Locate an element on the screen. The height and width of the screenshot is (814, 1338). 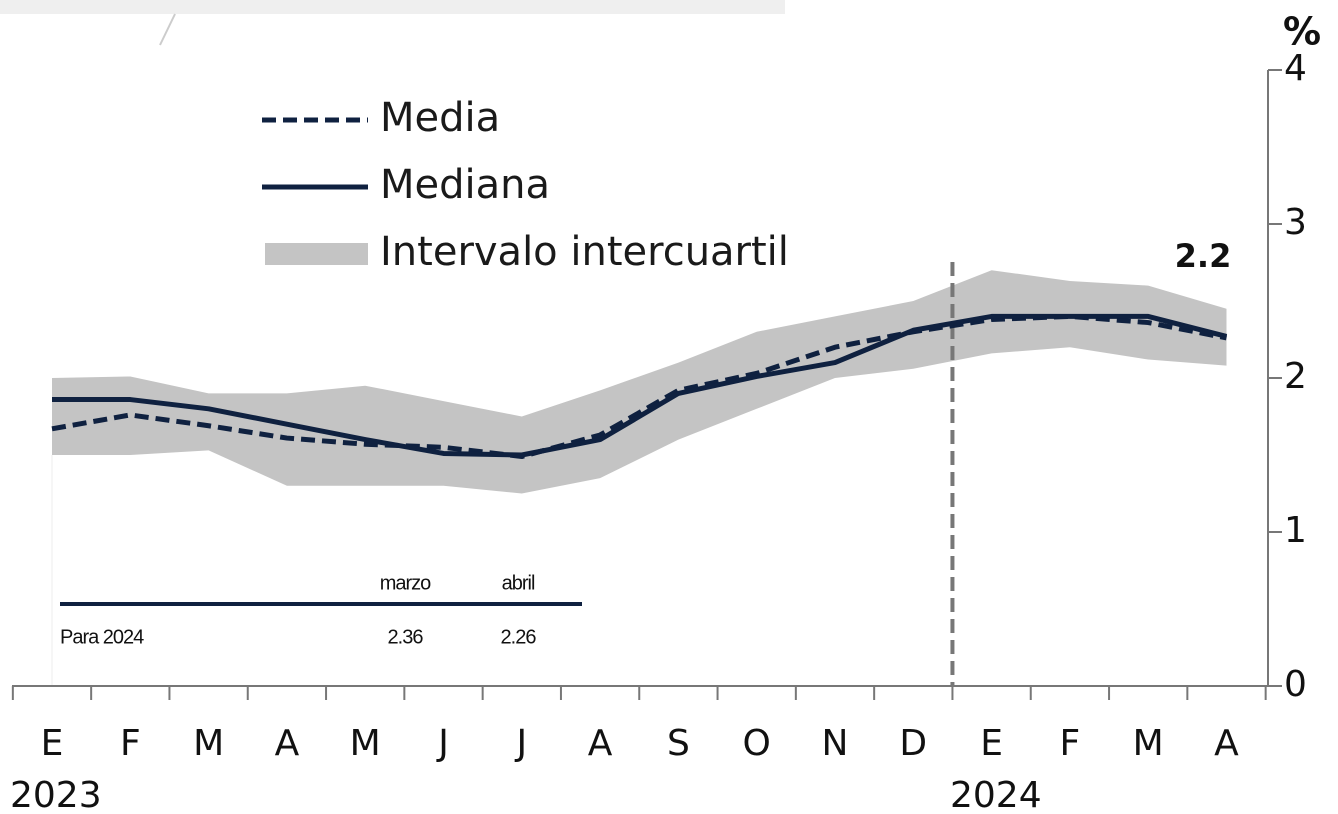
y-tick-label: 4 is located at coordinates (1295, 68).